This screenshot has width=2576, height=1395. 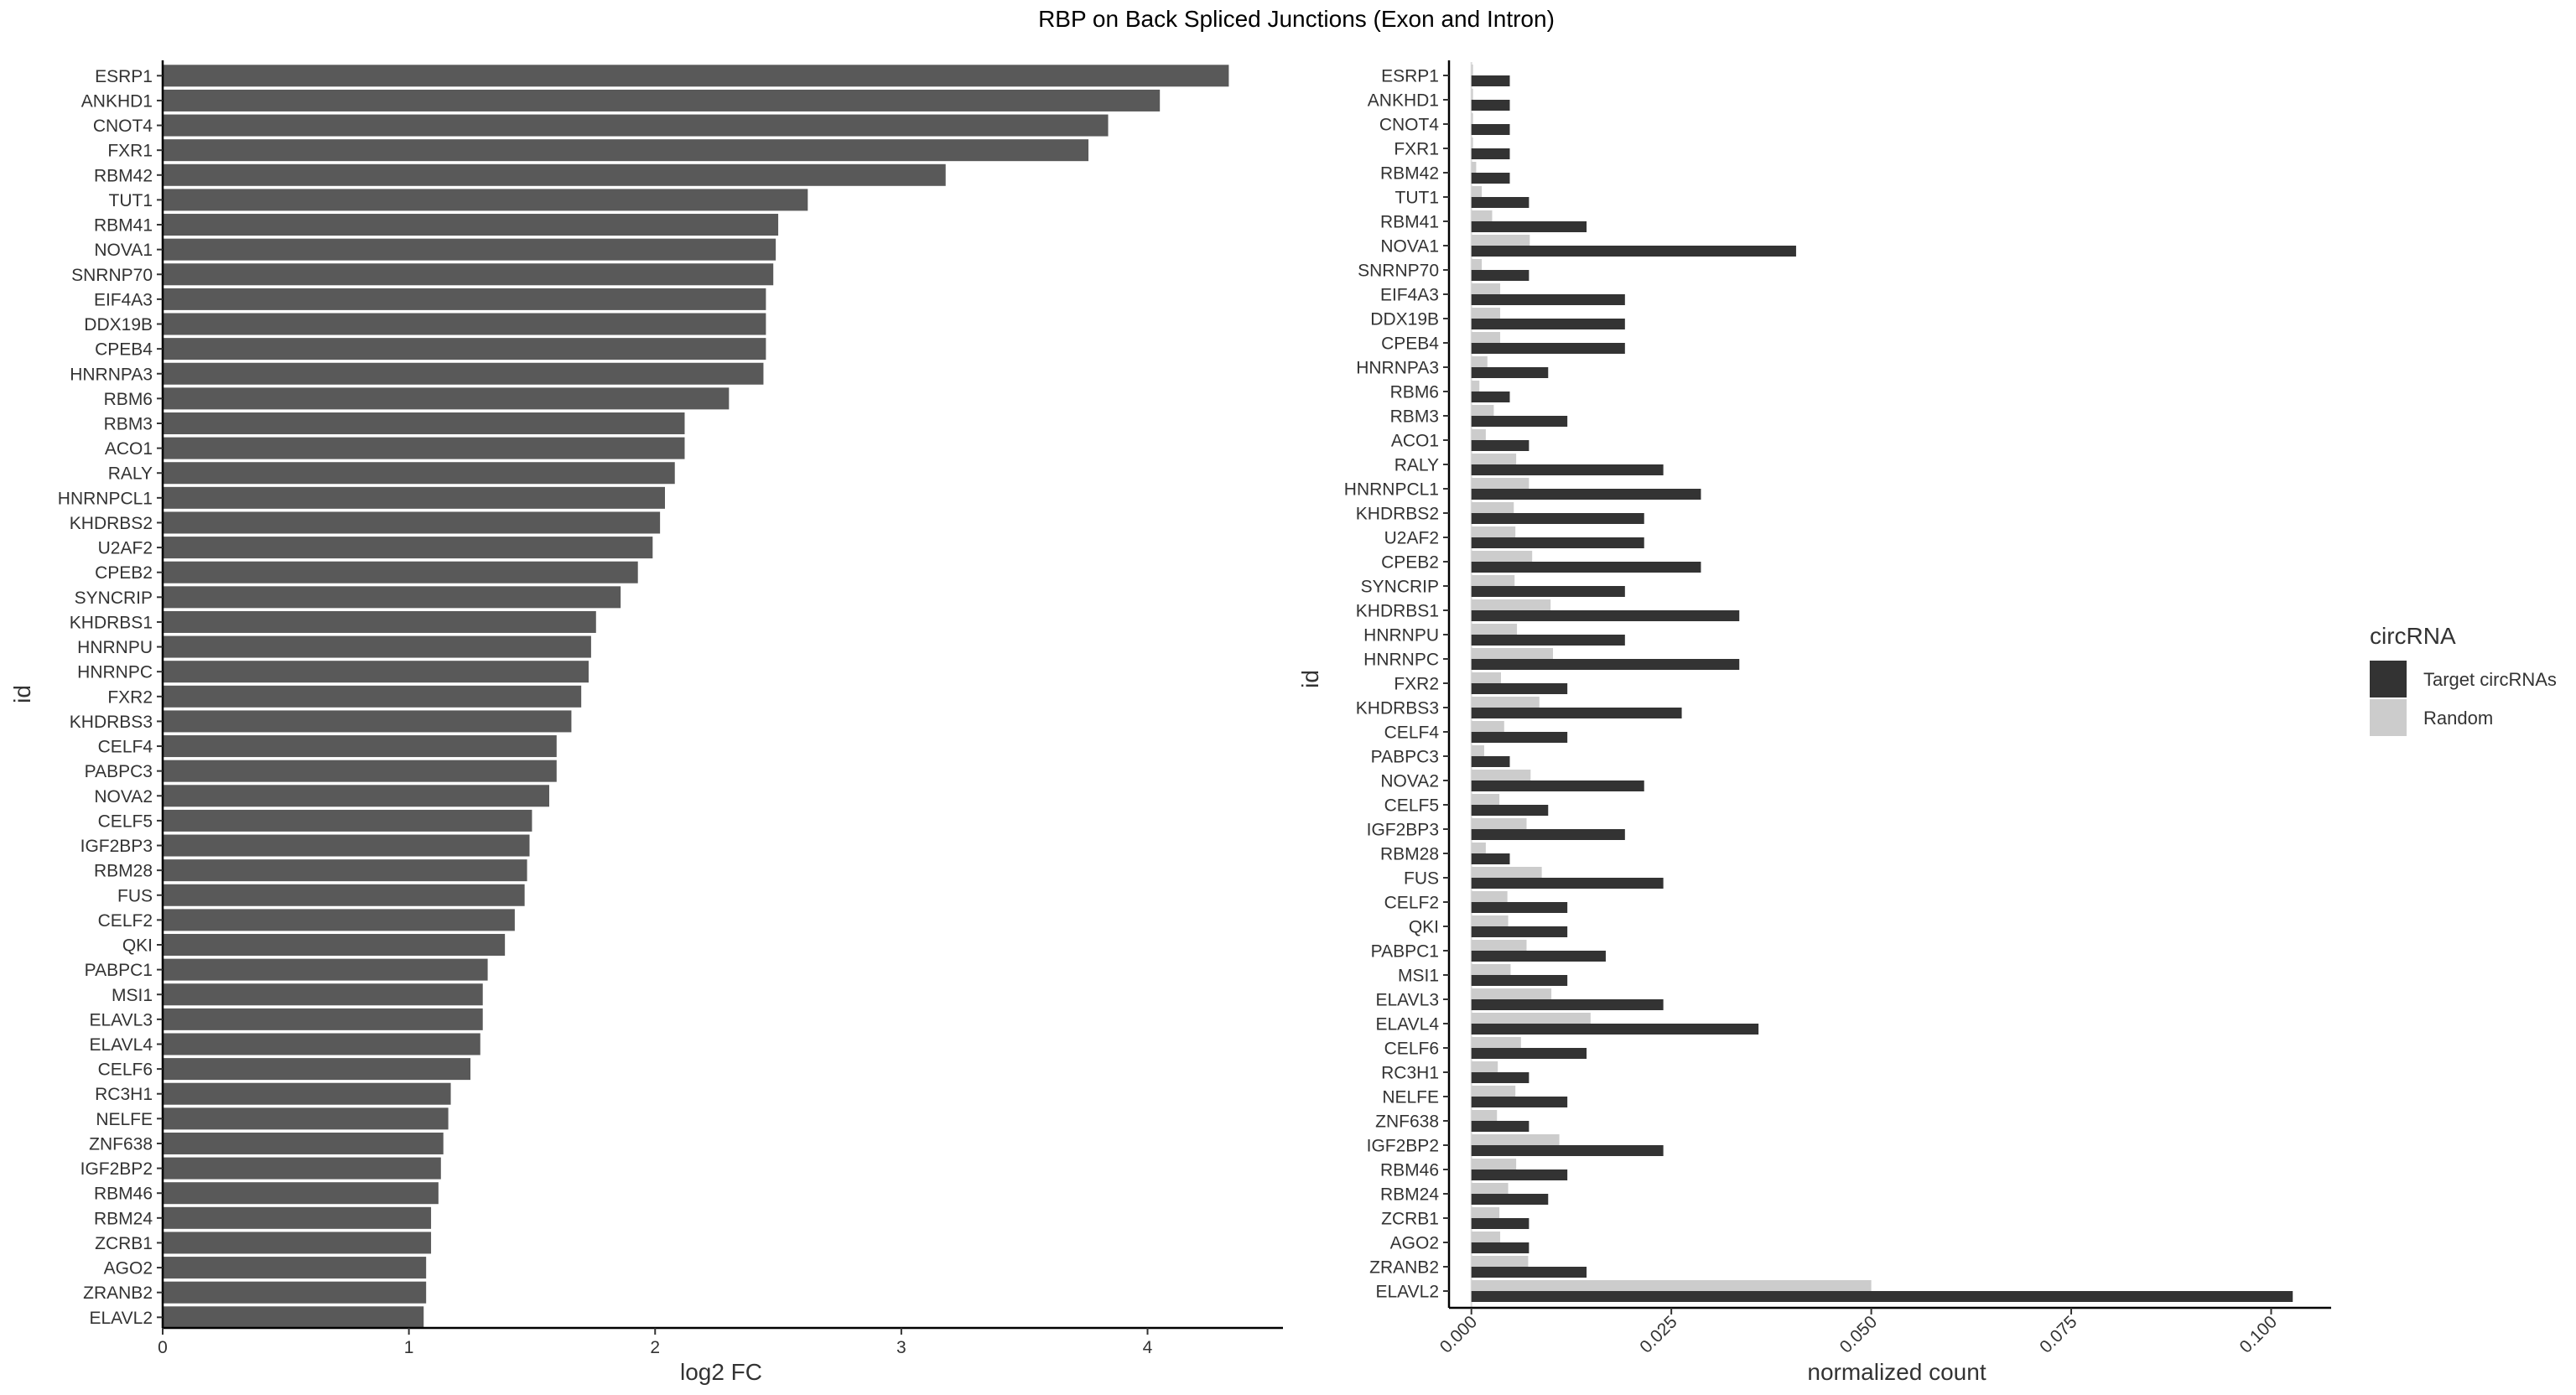 What do you see at coordinates (372, 697) in the screenshot?
I see `bar-log2fc-fxr2` at bounding box center [372, 697].